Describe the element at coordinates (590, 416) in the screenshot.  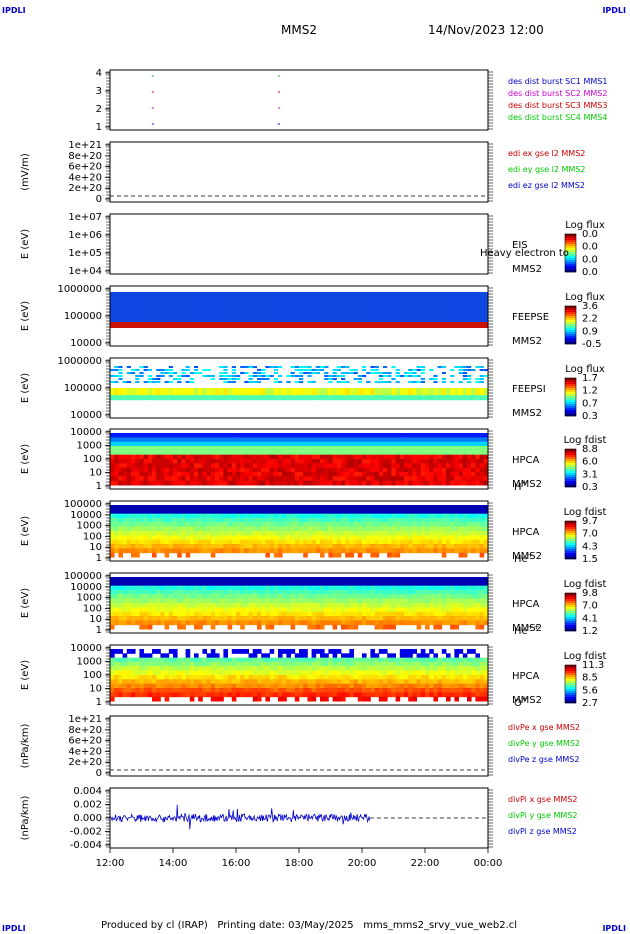
I see `colorbar-tick-label: 0.3` at that location.